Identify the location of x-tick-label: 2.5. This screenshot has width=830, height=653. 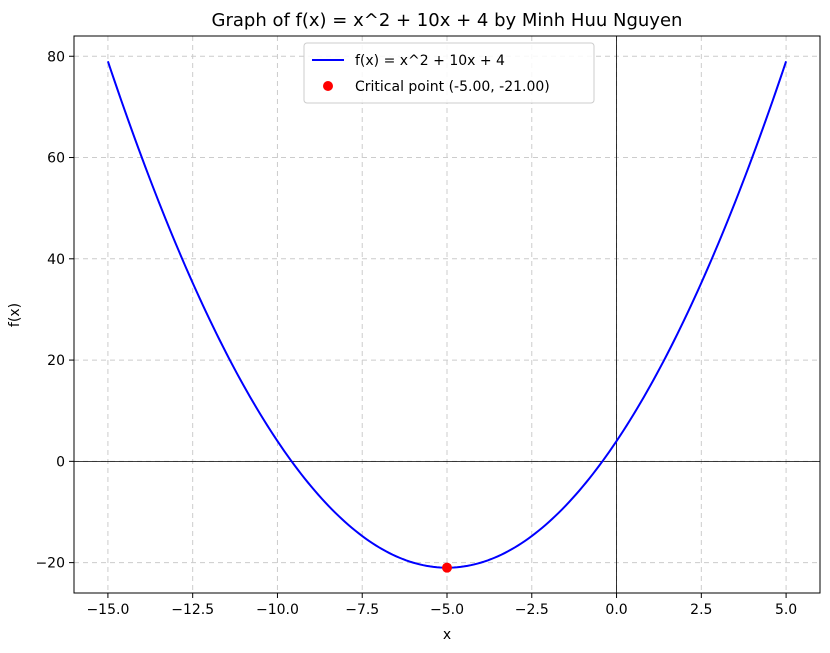
(701, 610).